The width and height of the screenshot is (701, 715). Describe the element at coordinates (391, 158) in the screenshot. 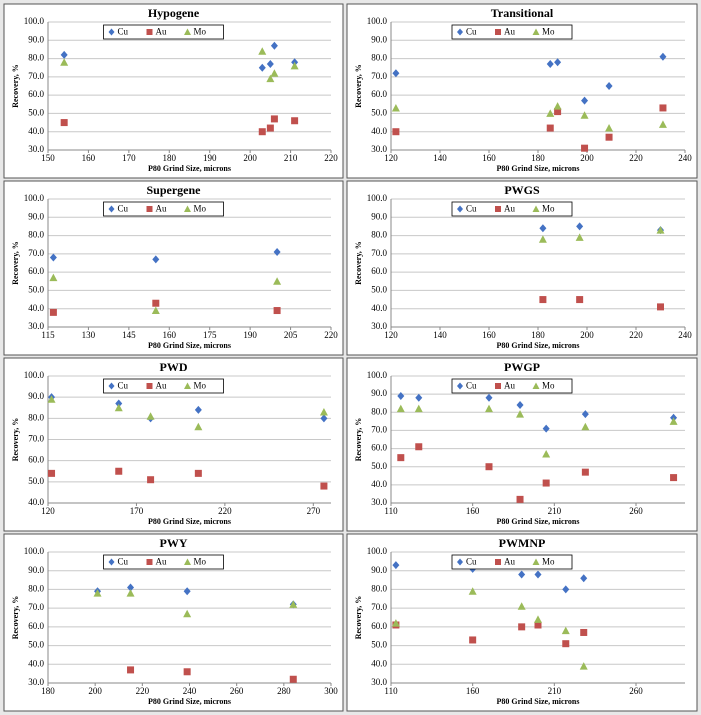

I see `x-tick-label: 120` at that location.